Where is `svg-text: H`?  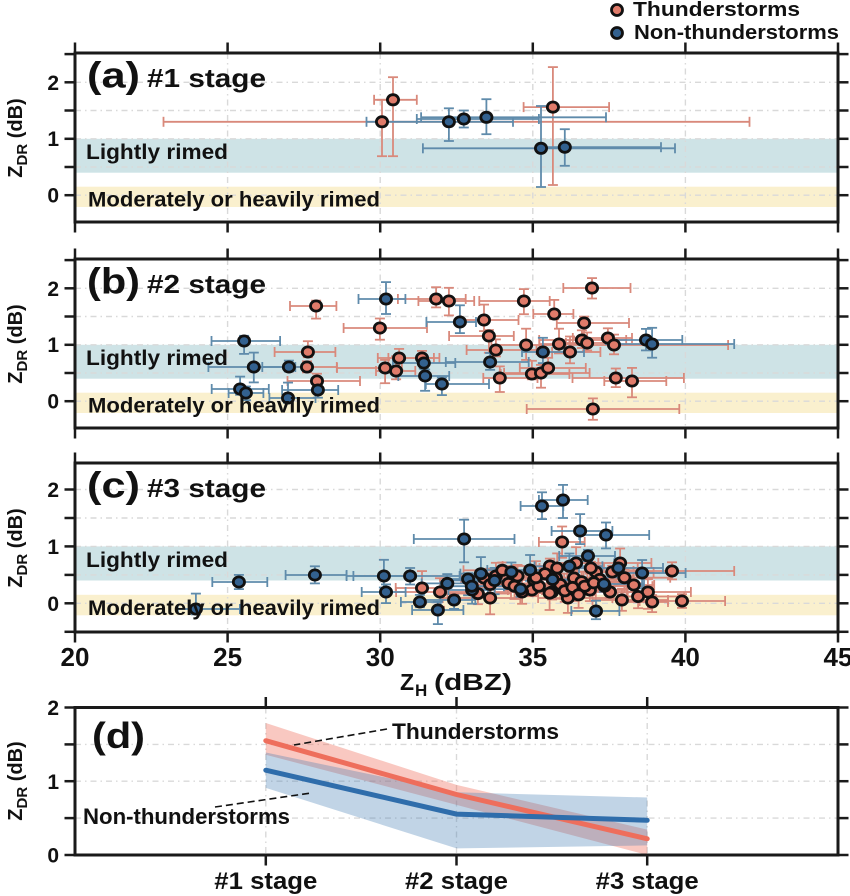
svg-text: H is located at coordinates (421, 690).